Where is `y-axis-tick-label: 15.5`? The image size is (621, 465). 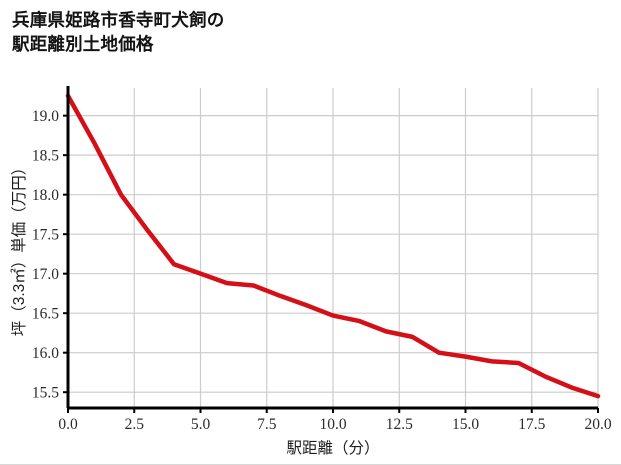 y-axis-tick-label: 15.5 is located at coordinates (45, 393).